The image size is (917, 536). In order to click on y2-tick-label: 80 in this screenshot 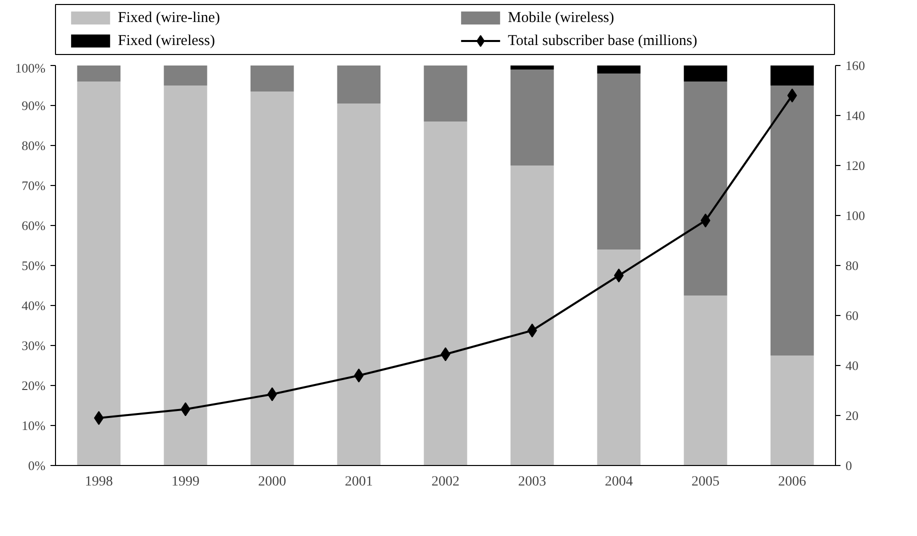, I will do `click(852, 265)`.